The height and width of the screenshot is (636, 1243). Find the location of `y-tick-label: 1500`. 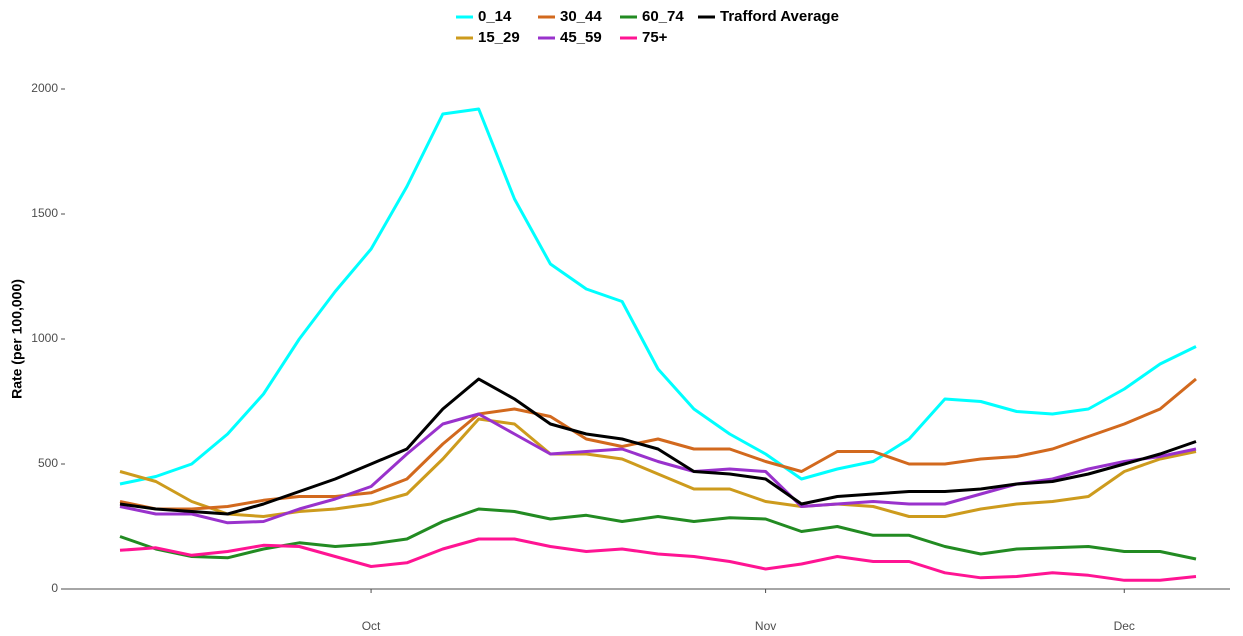

y-tick-label: 1500 is located at coordinates (44, 213).